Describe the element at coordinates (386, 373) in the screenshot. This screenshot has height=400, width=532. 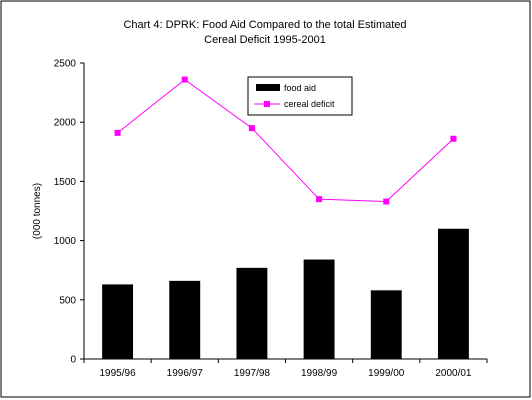
I see `x-tick-label: 1999/00` at that location.